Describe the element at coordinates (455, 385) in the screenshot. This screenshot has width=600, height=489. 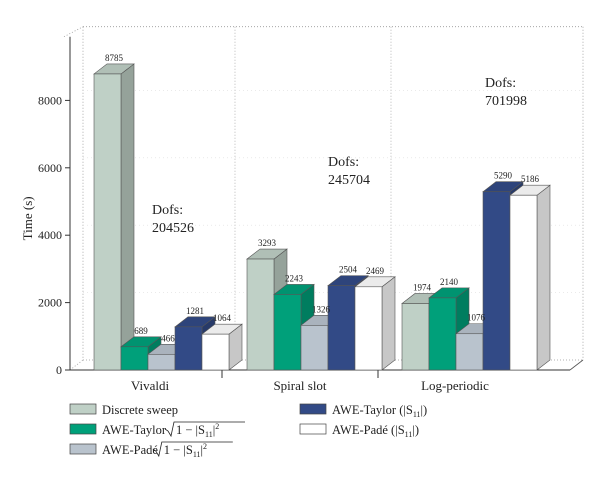
I see `category-label: Log-periodic` at that location.